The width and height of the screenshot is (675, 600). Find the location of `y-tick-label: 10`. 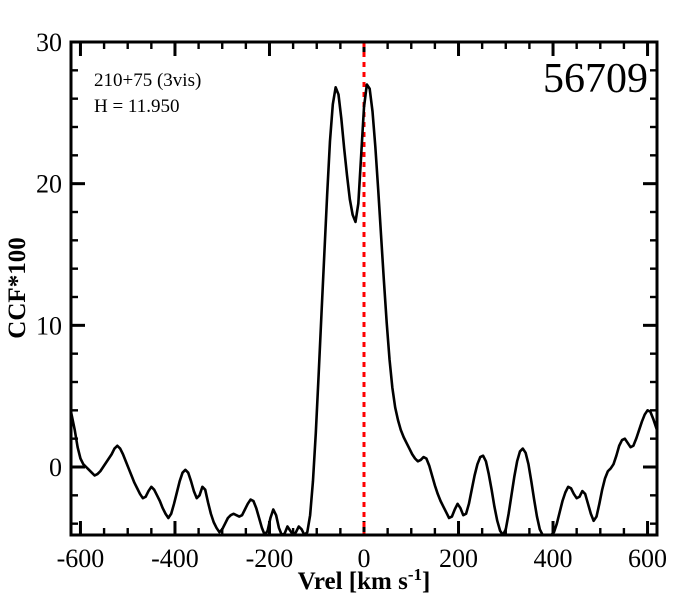

y-tick-label: 10 is located at coordinates (49, 325).